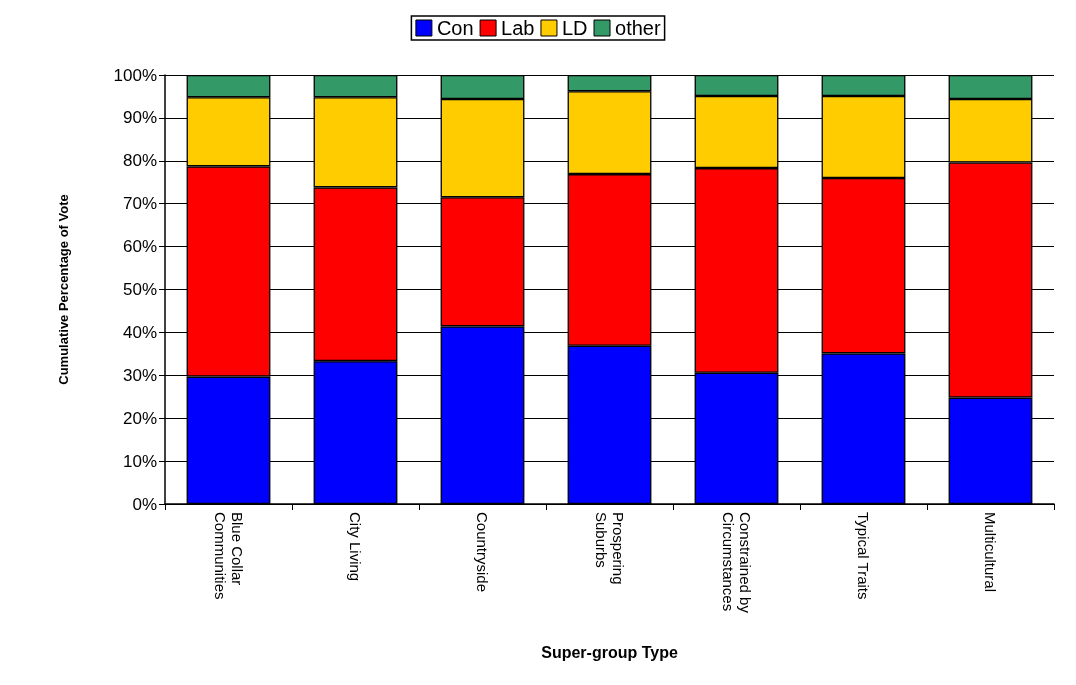  Describe the element at coordinates (139, 204) in the screenshot. I see `y-tick-label: 70%` at that location.